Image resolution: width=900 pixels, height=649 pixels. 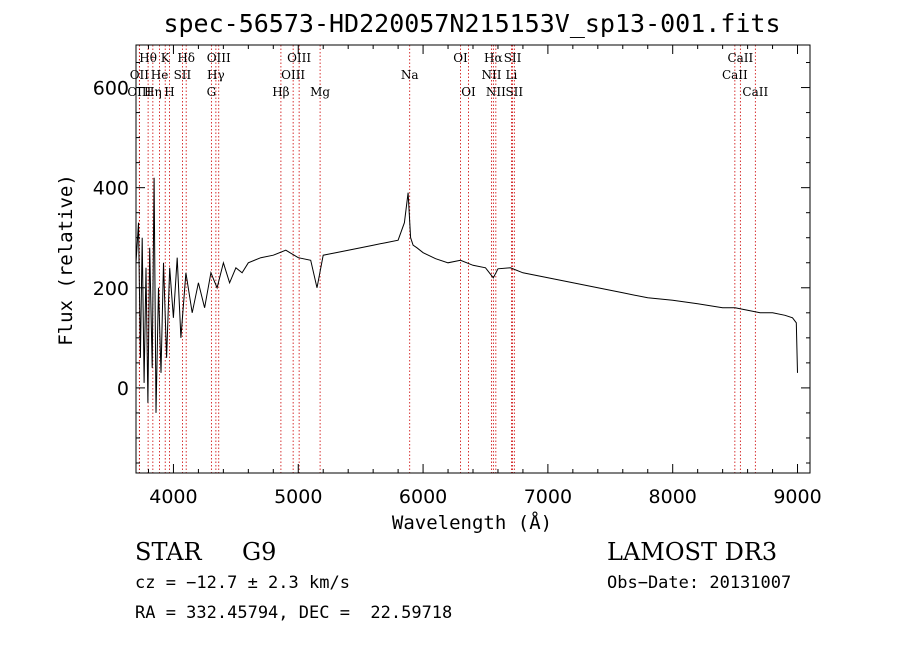 I want to click on object-subclass: G9, so click(x=259, y=552).